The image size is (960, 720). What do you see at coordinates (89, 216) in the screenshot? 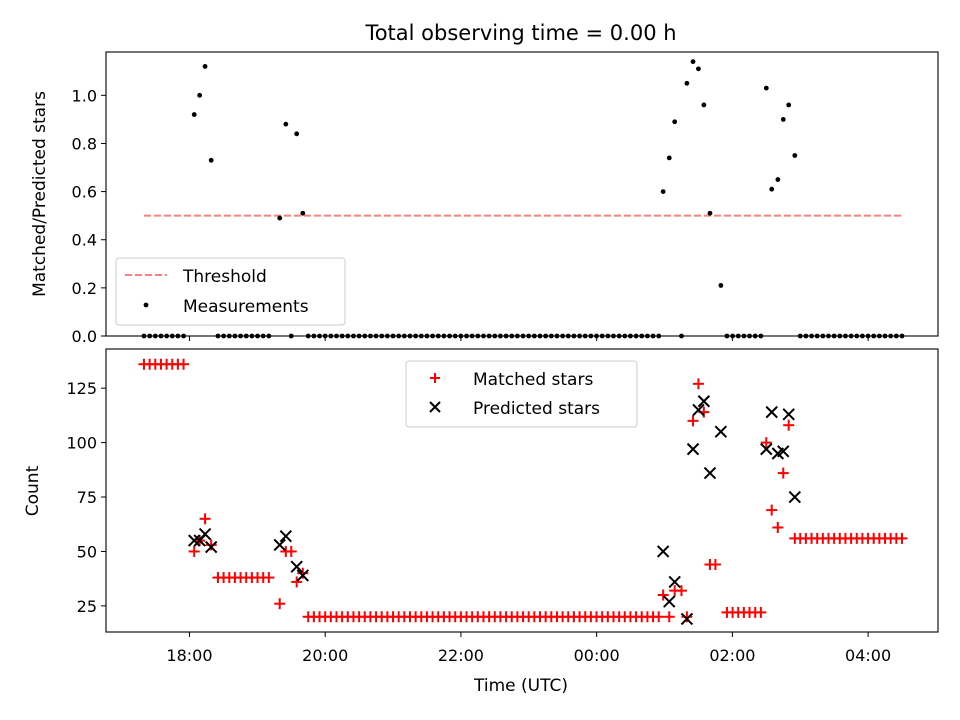
I see `top-y-ticks: 0.0 0.2 0.4 0.6 0.8 1.0` at bounding box center [89, 216].